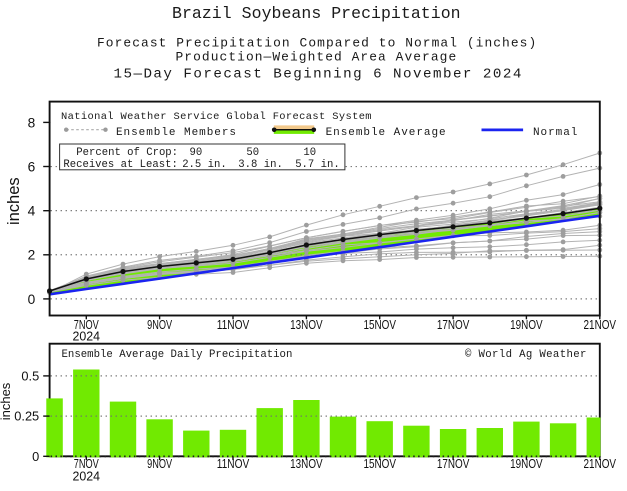  Describe the element at coordinates (32, 255) in the screenshot. I see `svg-text: 2` at that location.